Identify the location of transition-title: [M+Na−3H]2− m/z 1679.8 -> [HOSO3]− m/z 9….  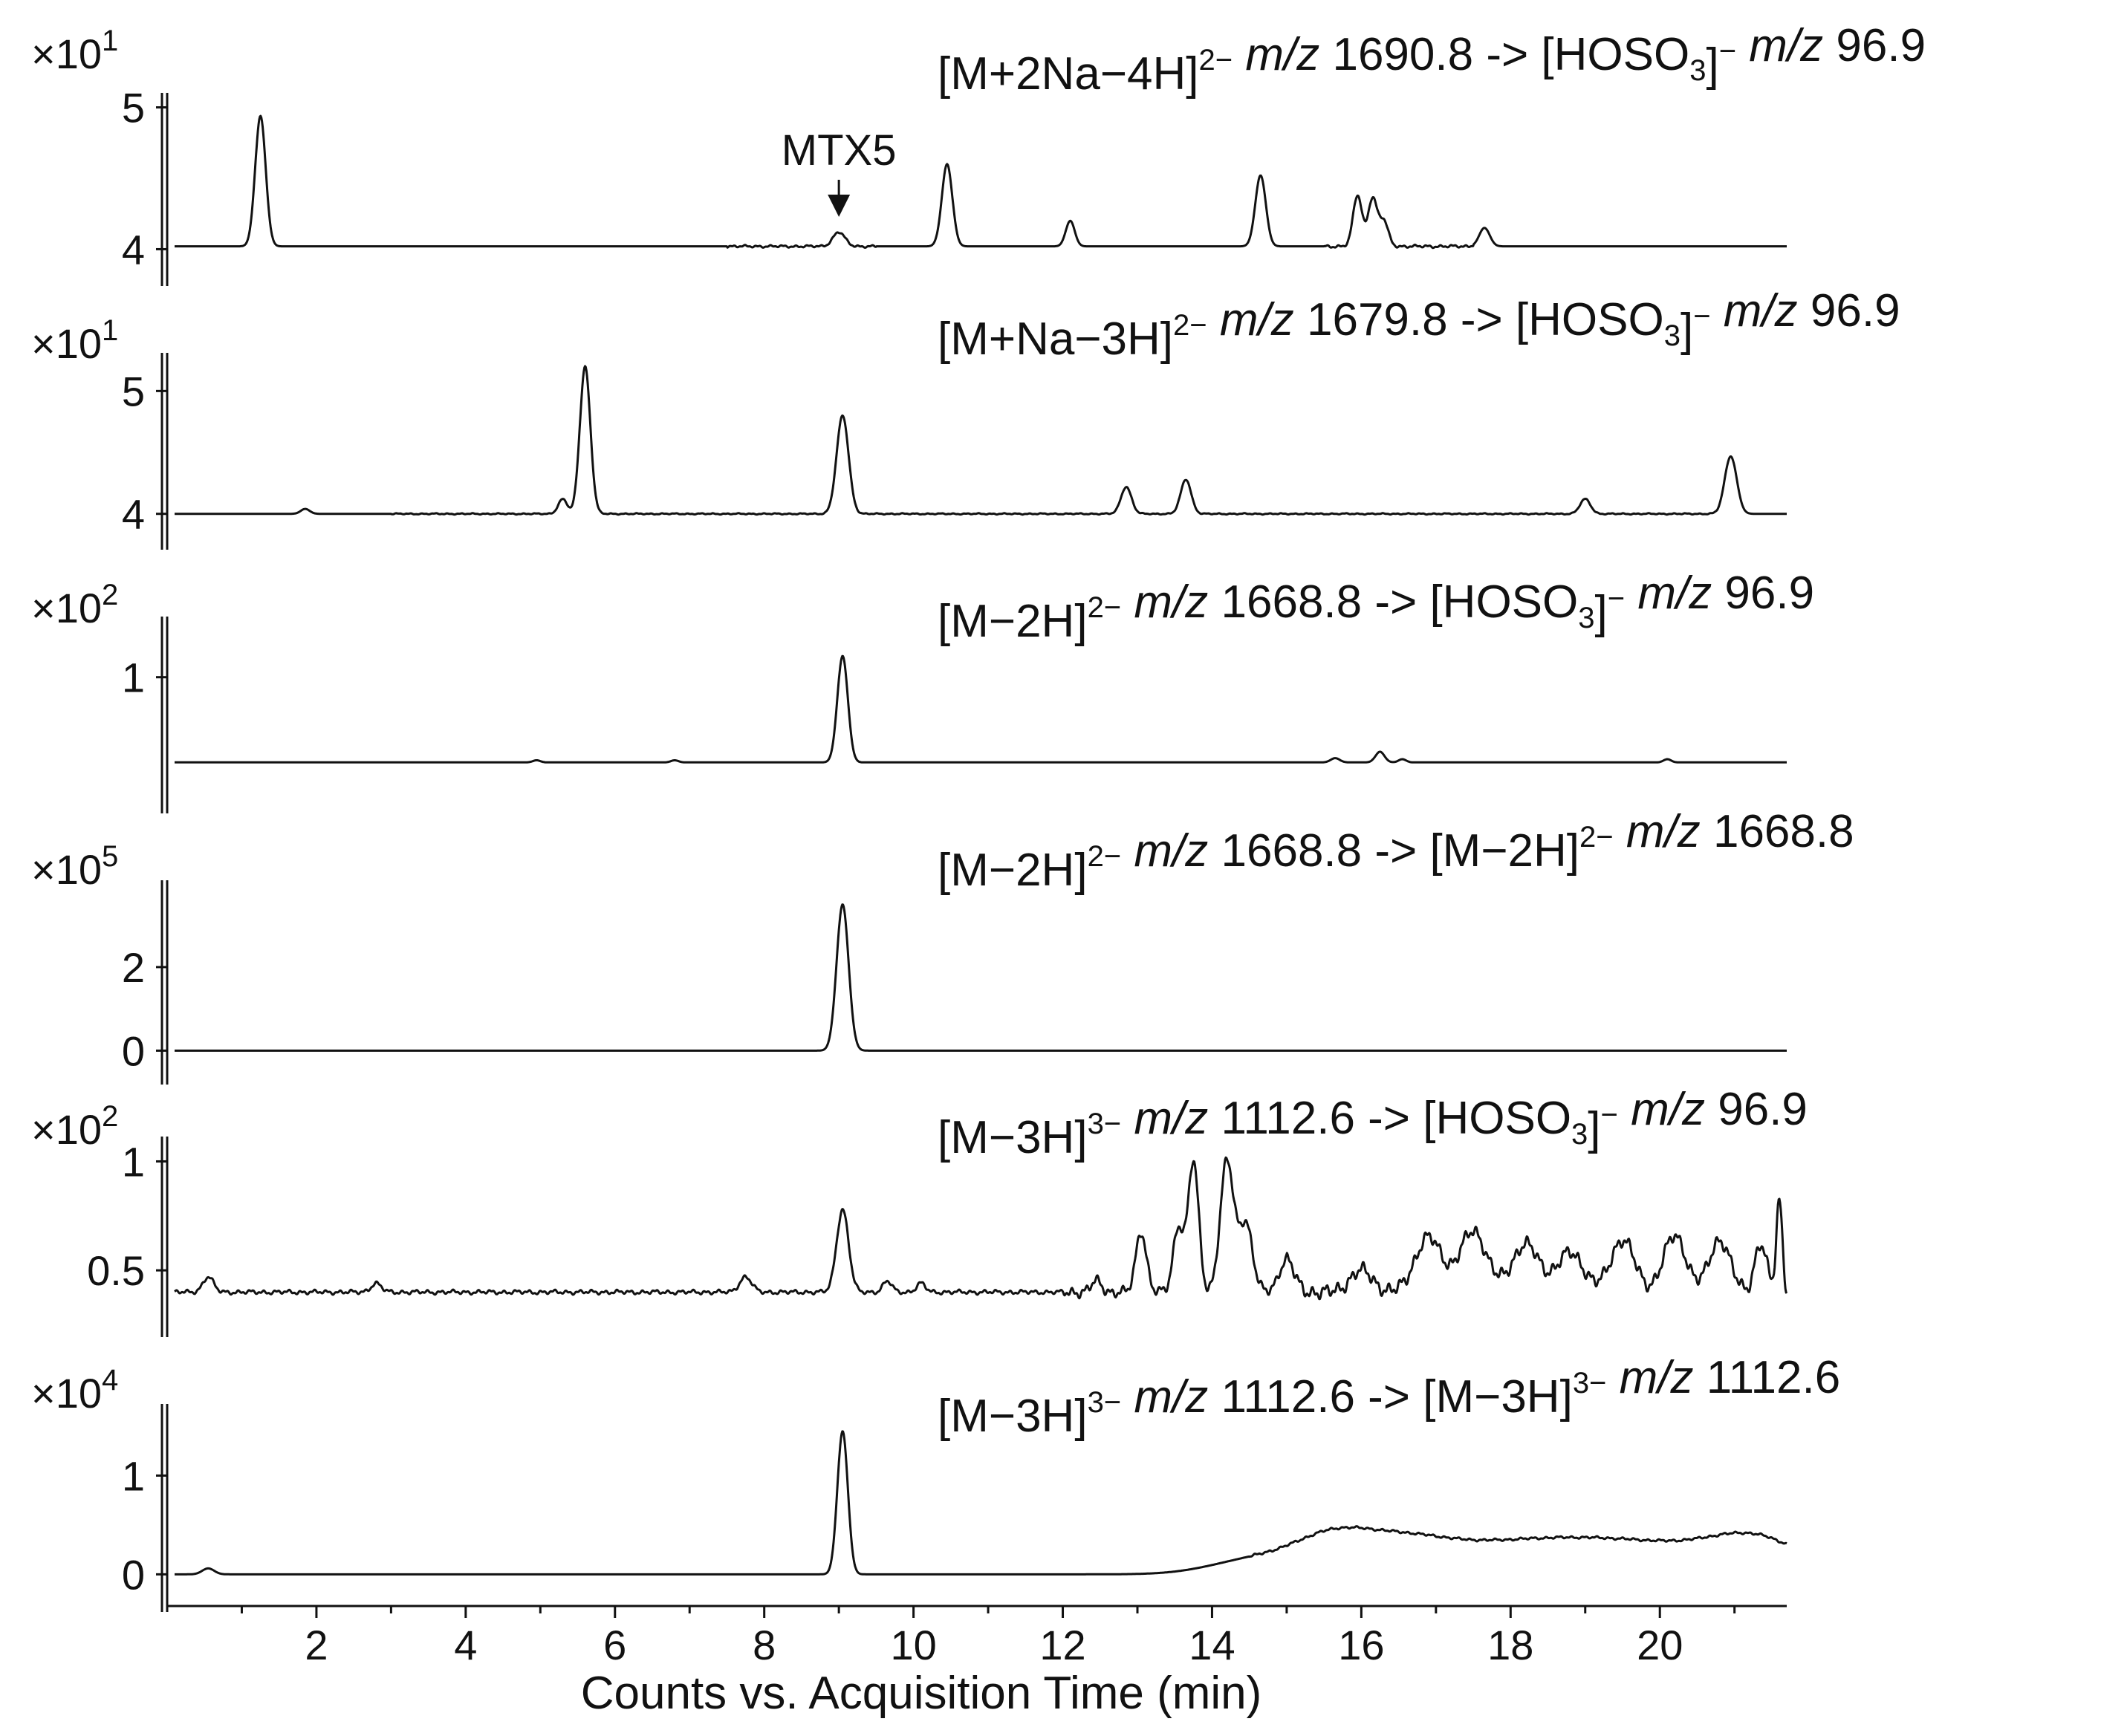
(1419, 325).